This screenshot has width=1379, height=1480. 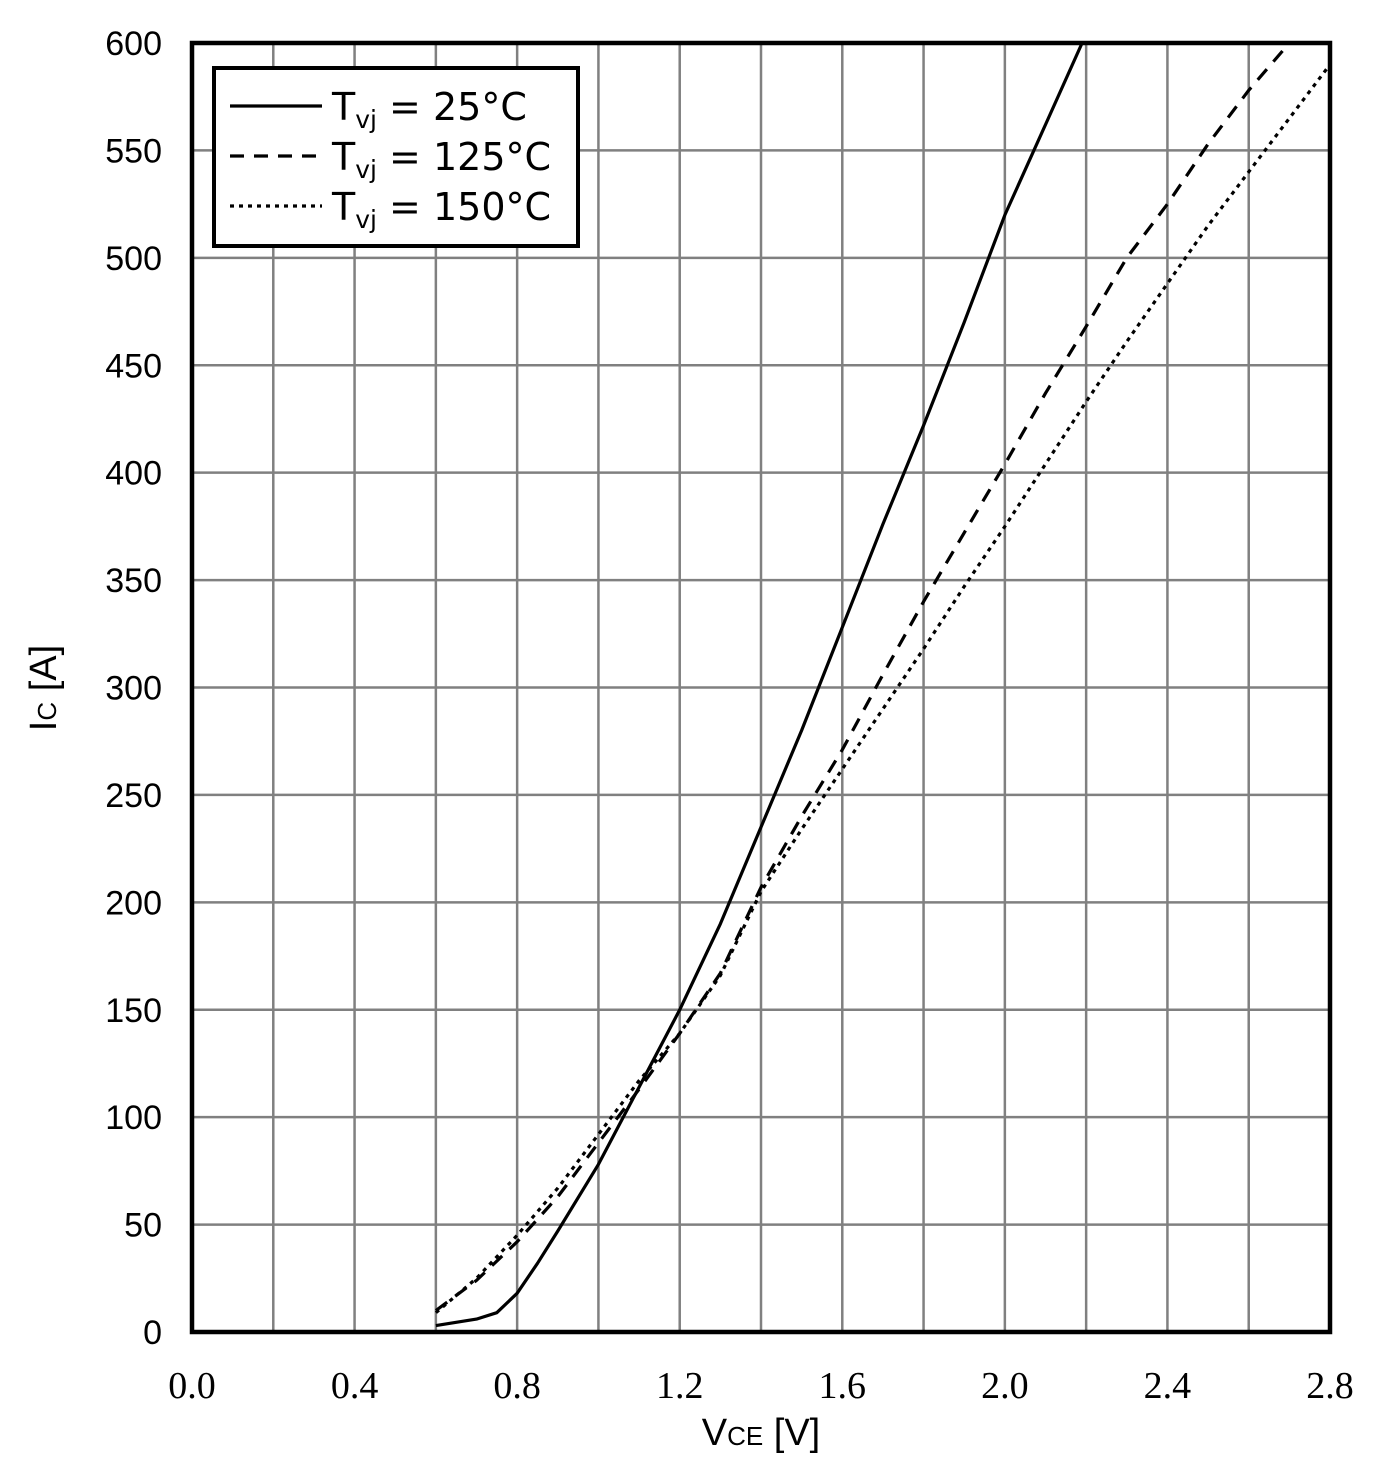 I want to click on x-tick-label: 1.6, so click(x=843, y=1386).